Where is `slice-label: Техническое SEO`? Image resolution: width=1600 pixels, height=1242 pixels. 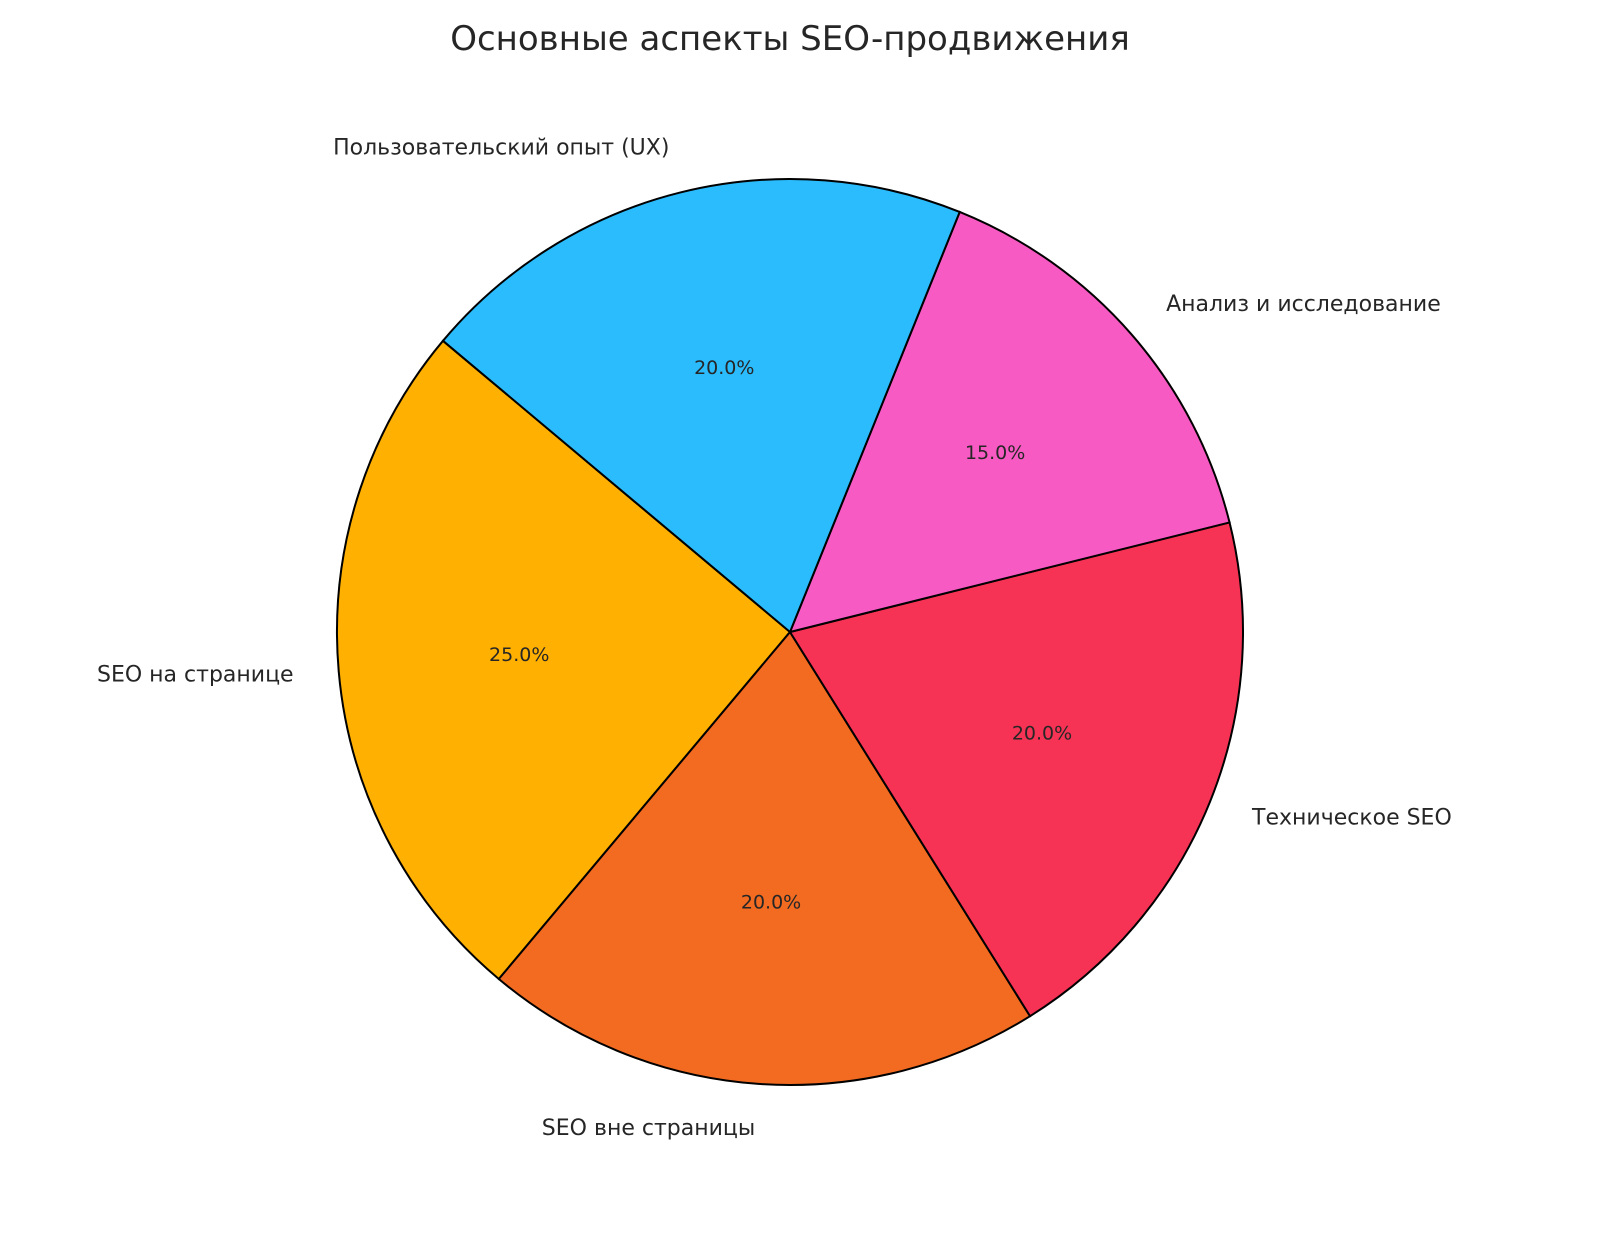
slice-label: Техническое SEO is located at coordinates (1351, 818).